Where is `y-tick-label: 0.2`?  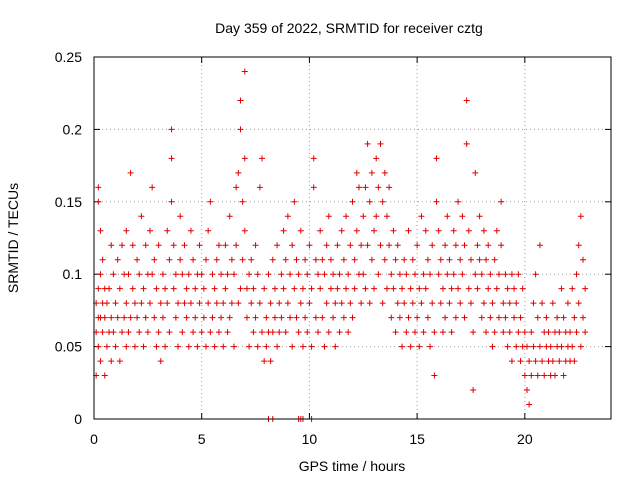
y-tick-label: 0.2 is located at coordinates (73, 129).